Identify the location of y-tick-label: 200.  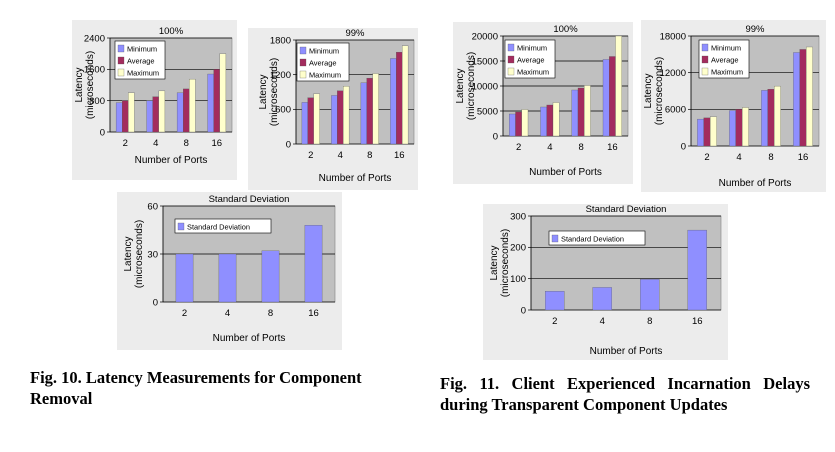
(518, 248).